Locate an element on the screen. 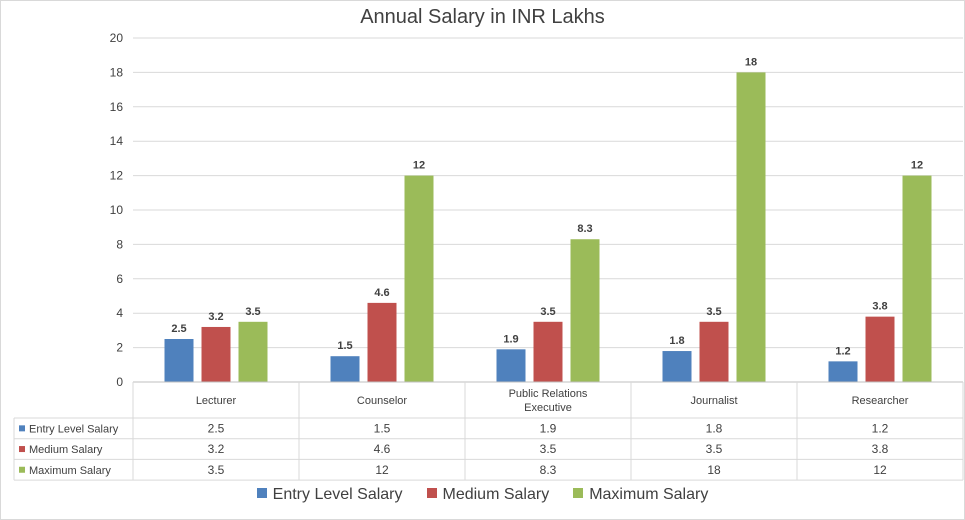  table-cell: 1.2 is located at coordinates (880, 428).